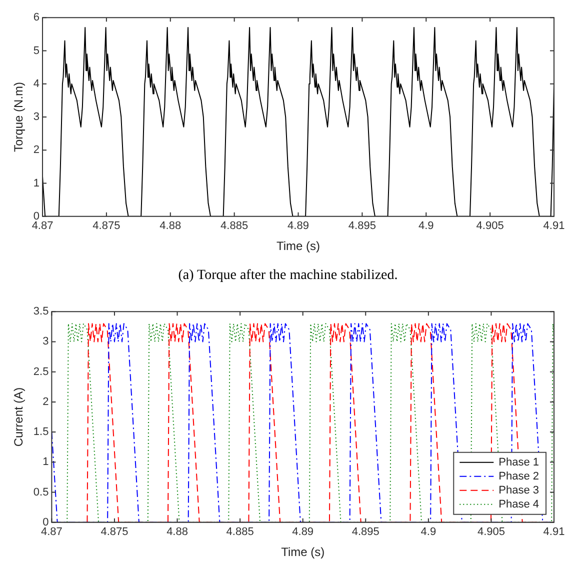  What do you see at coordinates (36, 84) in the screenshot?
I see `y-tick-label: 4` at bounding box center [36, 84].